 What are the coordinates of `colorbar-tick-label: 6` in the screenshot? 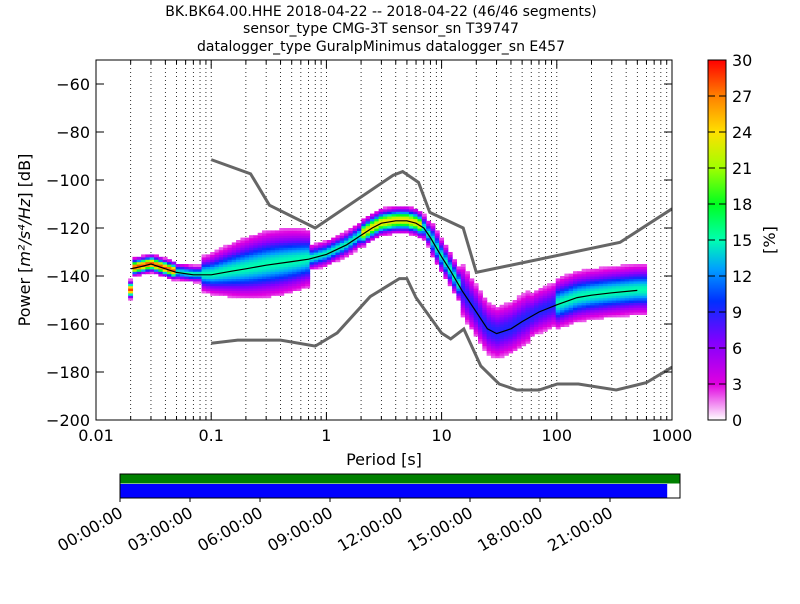 It's located at (737, 348).